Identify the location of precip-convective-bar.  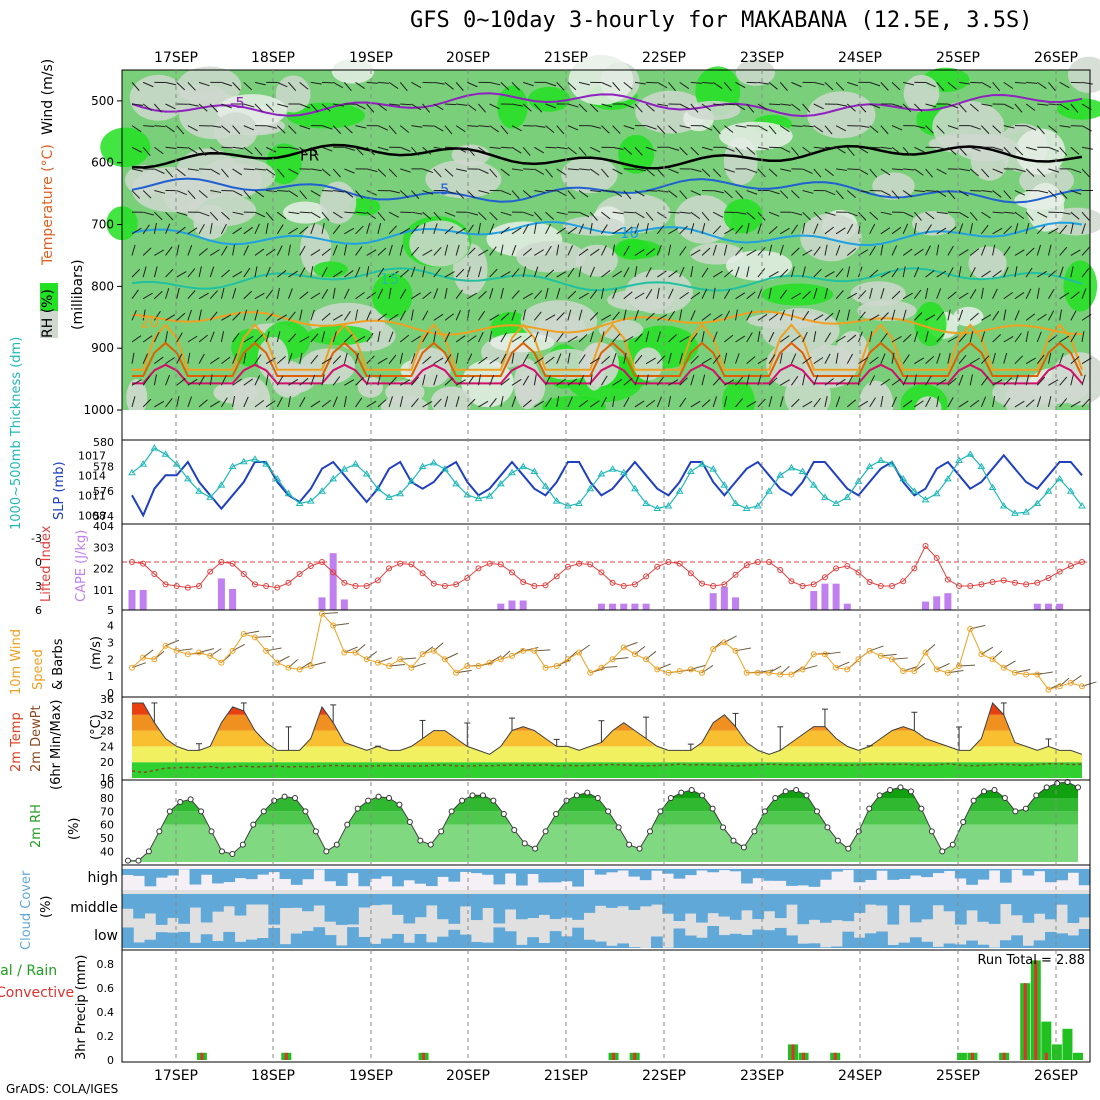
(202, 1056).